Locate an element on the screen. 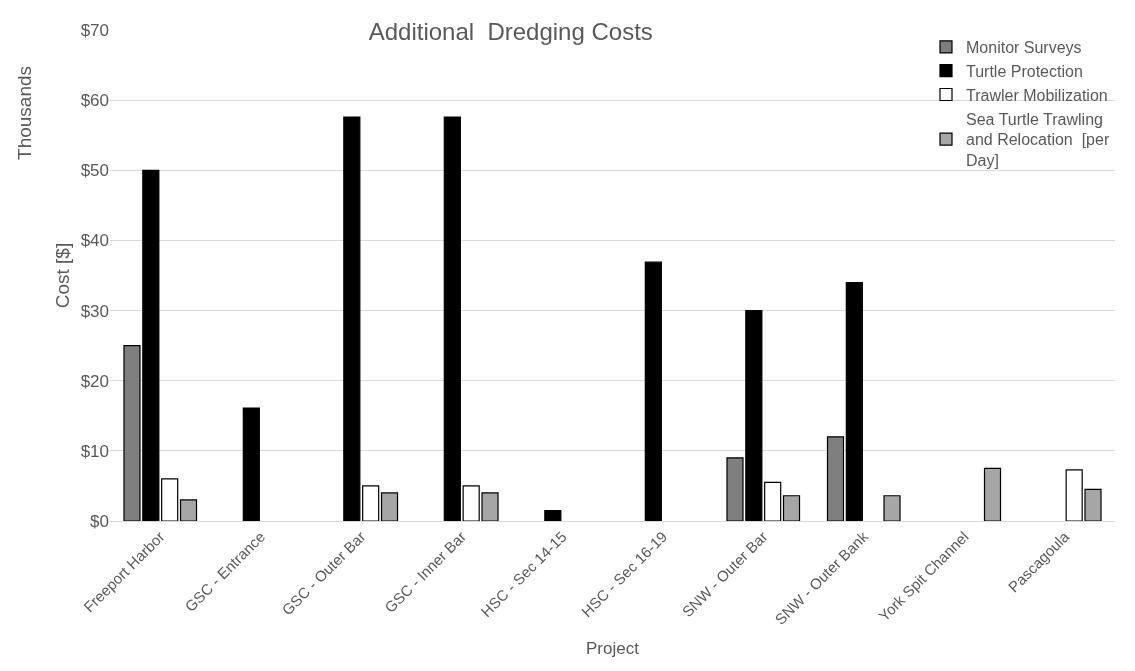 The height and width of the screenshot is (671, 1135). legend-label: Trawler Mobilization is located at coordinates (1037, 95).